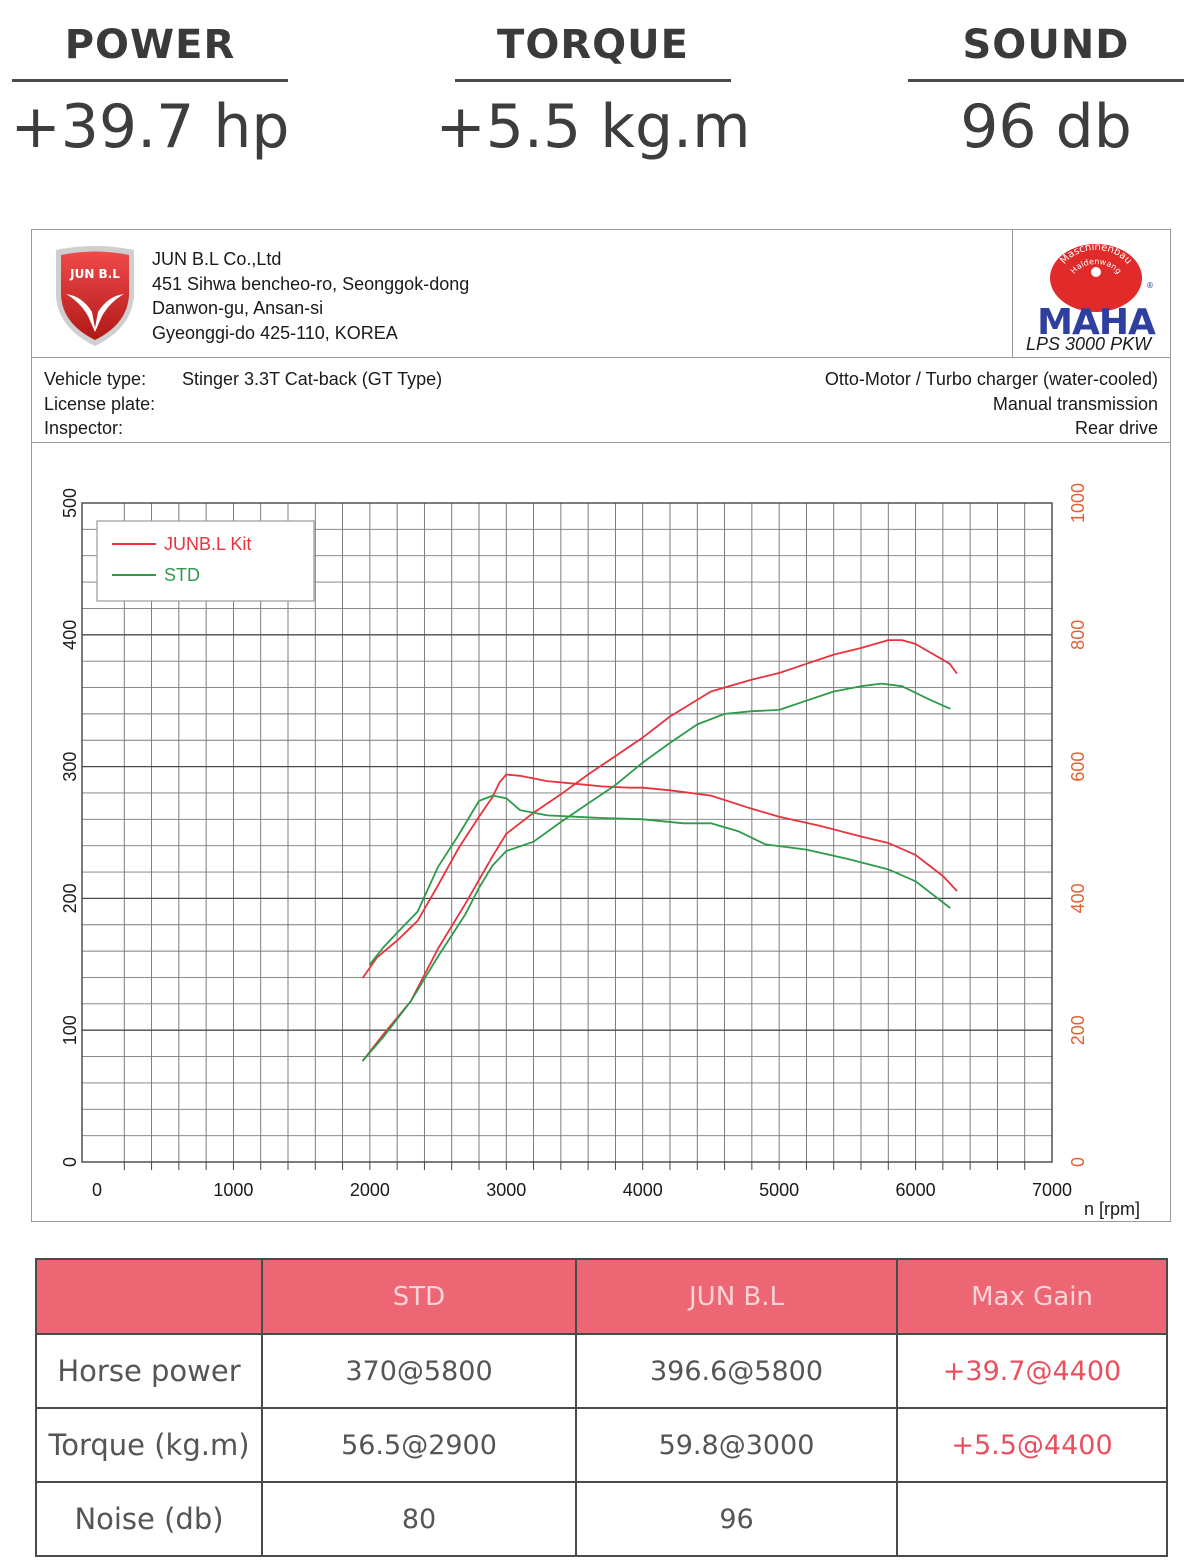 This screenshot has height=1567, width=1200. Describe the element at coordinates (70, 503) in the screenshot. I see `y-left-tick-label: 500` at that location.